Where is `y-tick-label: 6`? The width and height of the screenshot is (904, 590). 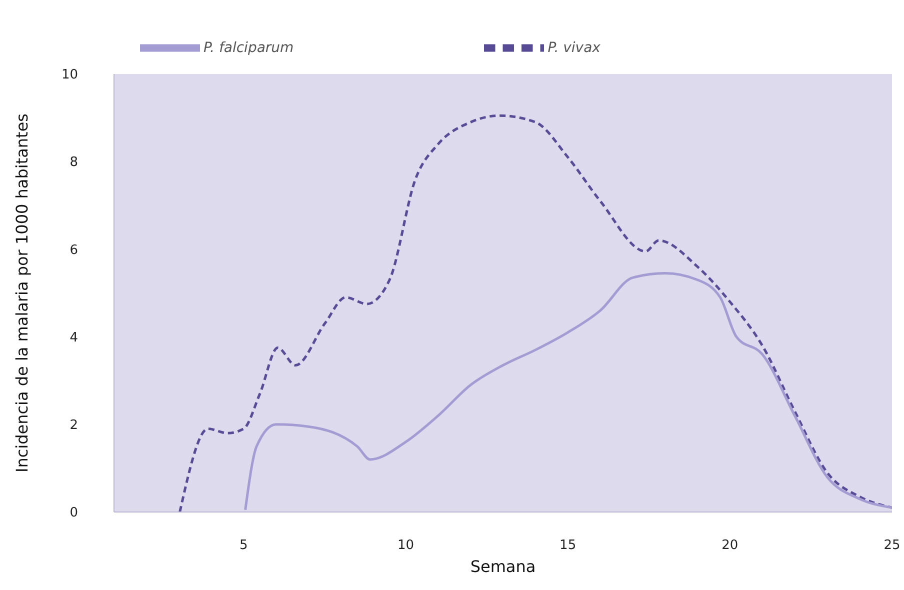
y-tick-label: 6 is located at coordinates (74, 250).